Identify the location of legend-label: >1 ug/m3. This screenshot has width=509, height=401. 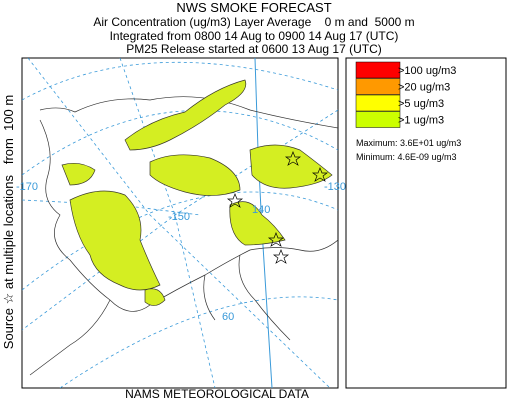
(421, 121).